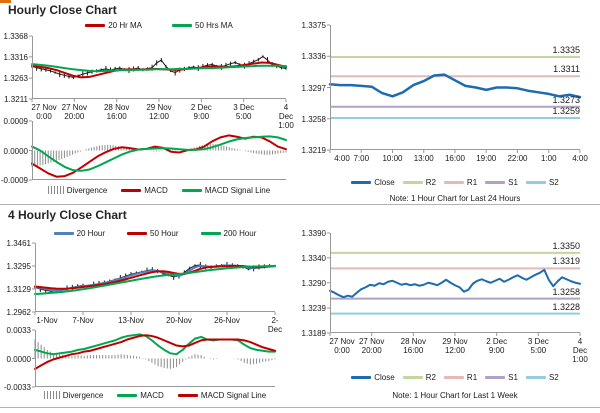  I want to click on level-label-s2: 1.3228, so click(566, 306).